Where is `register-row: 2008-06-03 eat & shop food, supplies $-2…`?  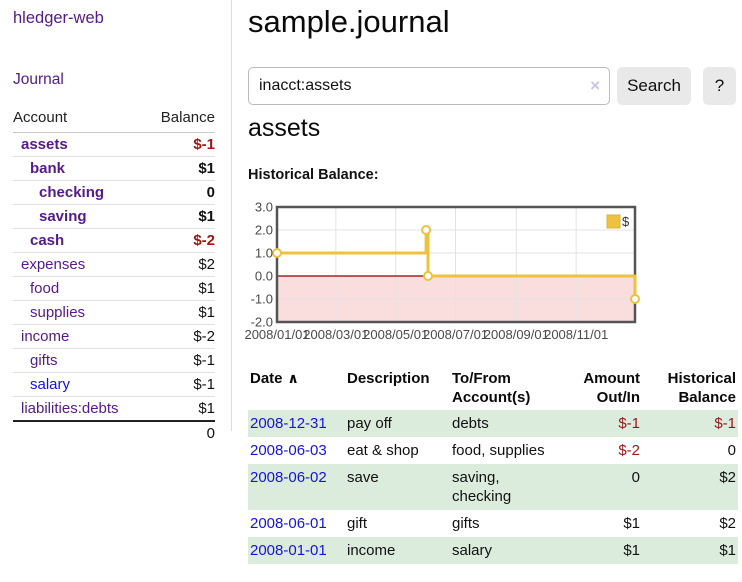 register-row: 2008-06-03 eat & shop food, supplies $-2… is located at coordinates (493, 450).